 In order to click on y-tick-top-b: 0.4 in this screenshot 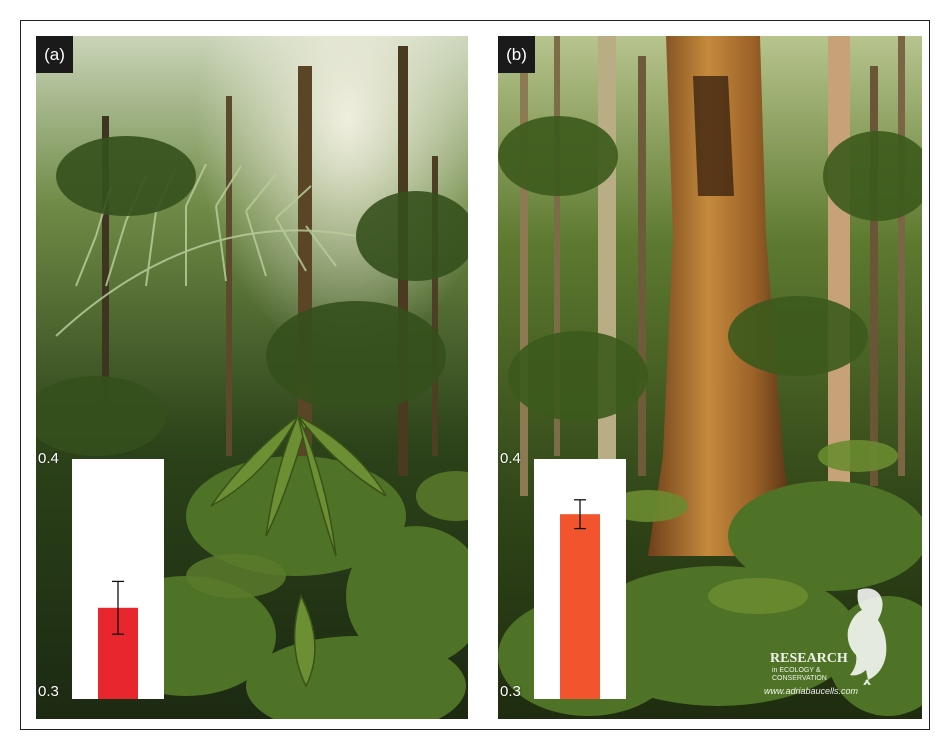, I will do `click(510, 458)`.